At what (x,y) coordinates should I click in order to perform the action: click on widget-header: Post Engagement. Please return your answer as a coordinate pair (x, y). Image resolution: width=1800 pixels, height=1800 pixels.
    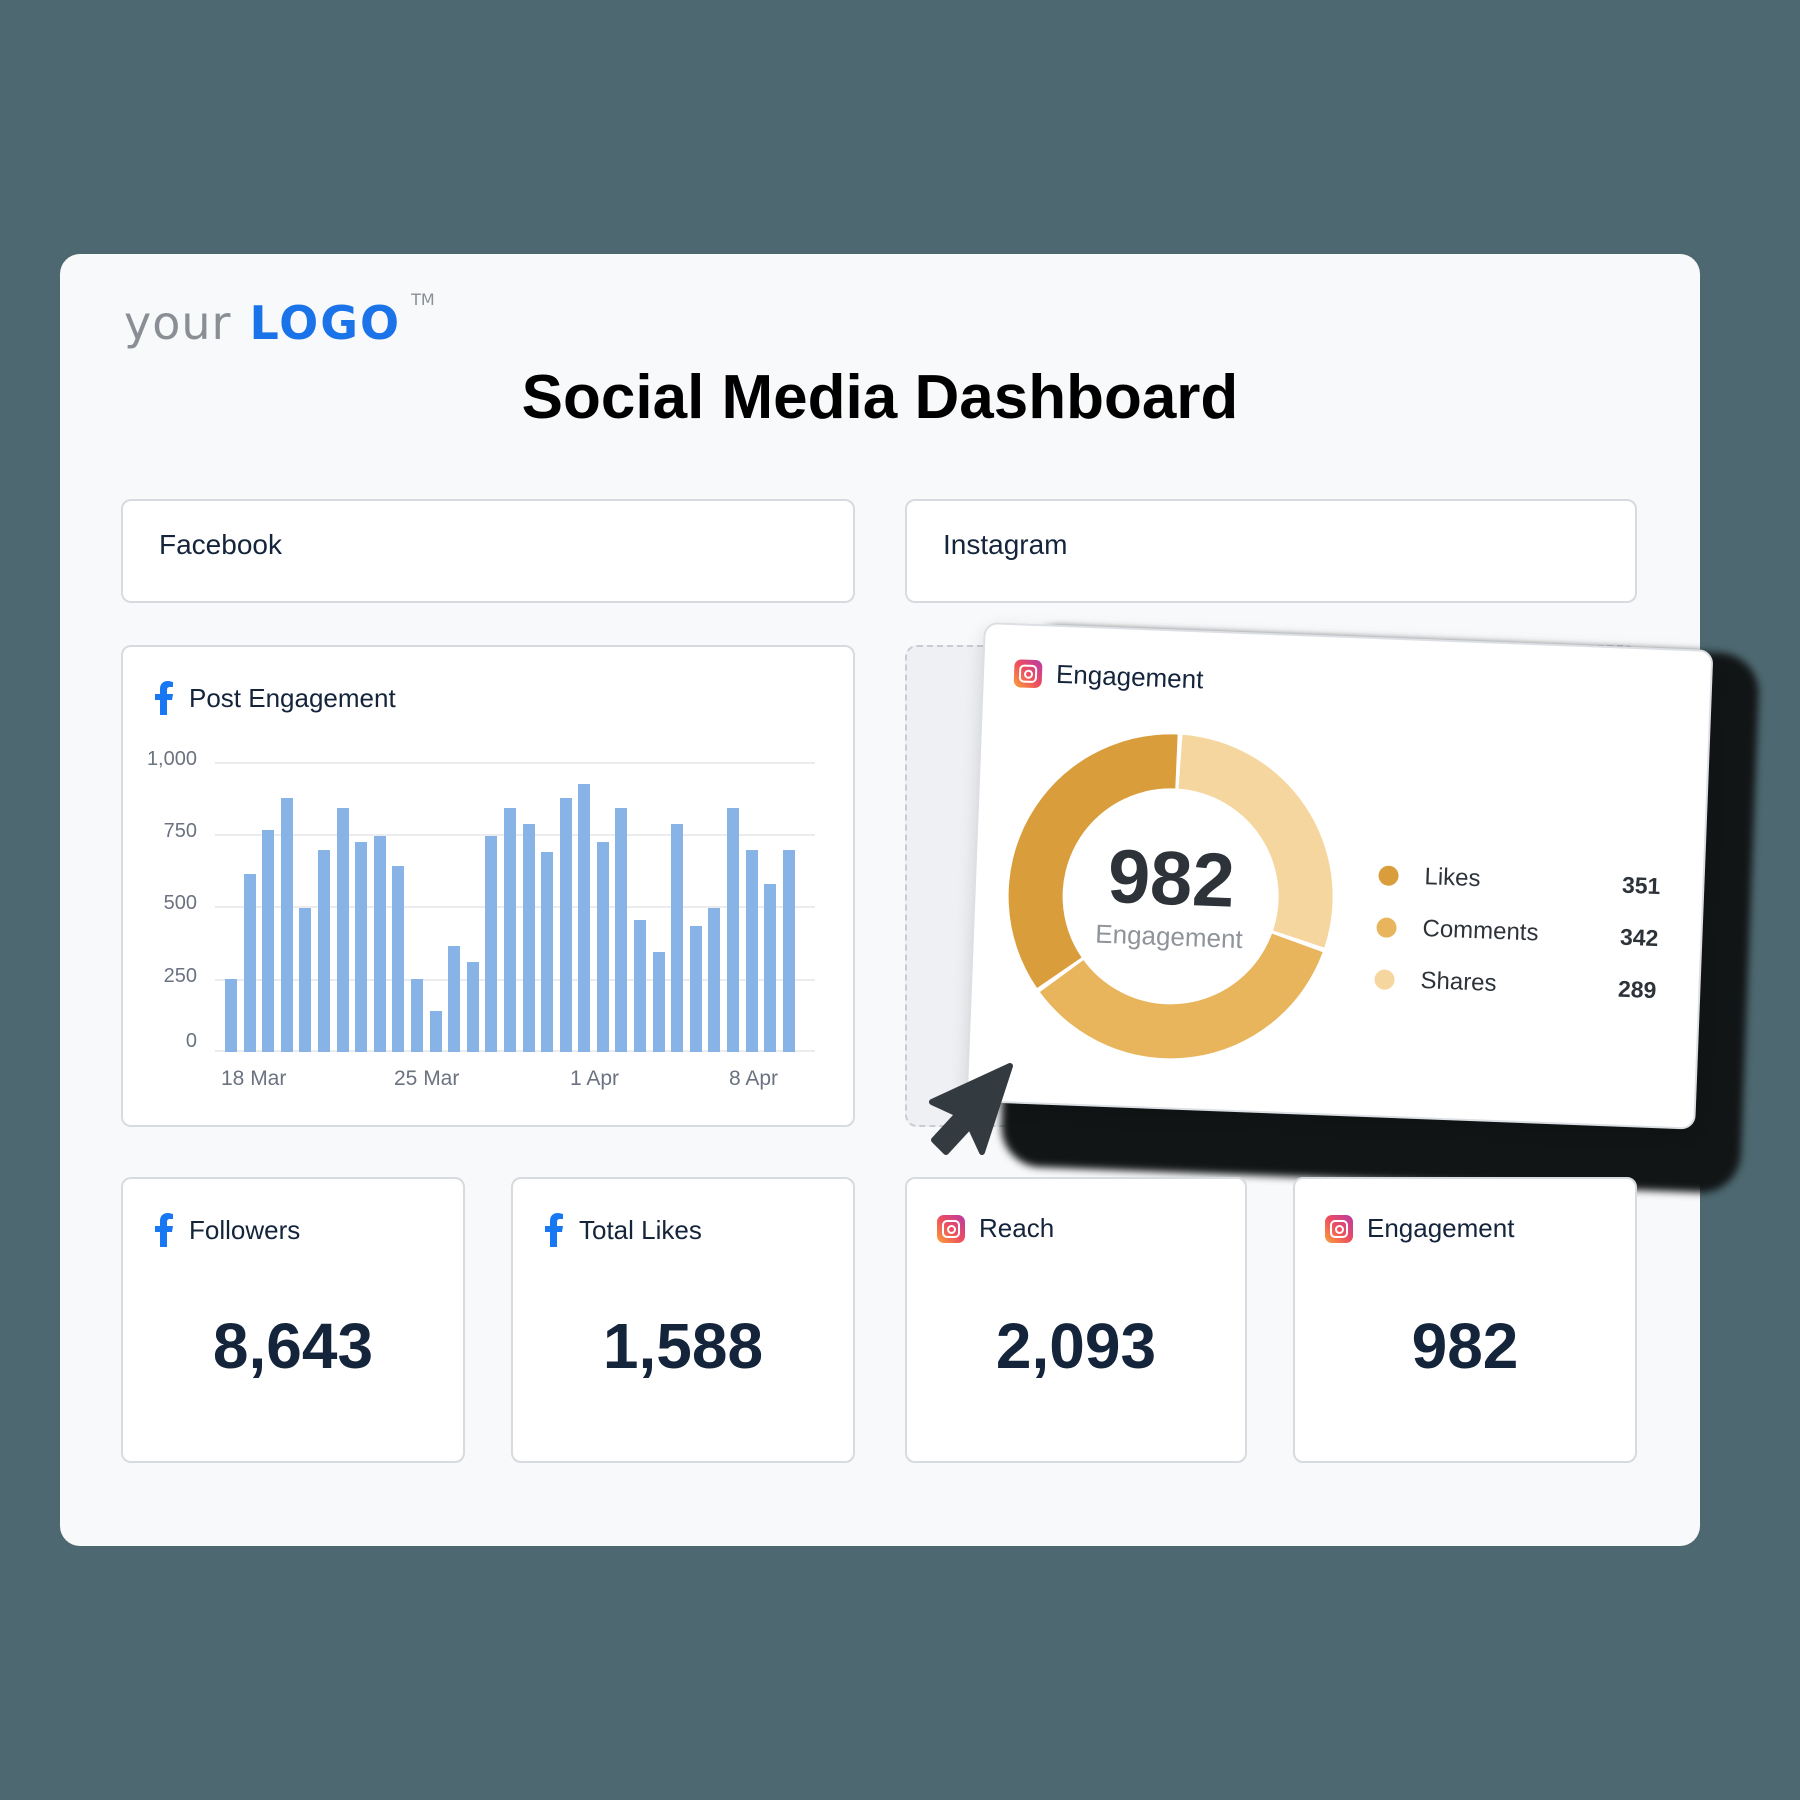
    Looking at the image, I should click on (274, 698).